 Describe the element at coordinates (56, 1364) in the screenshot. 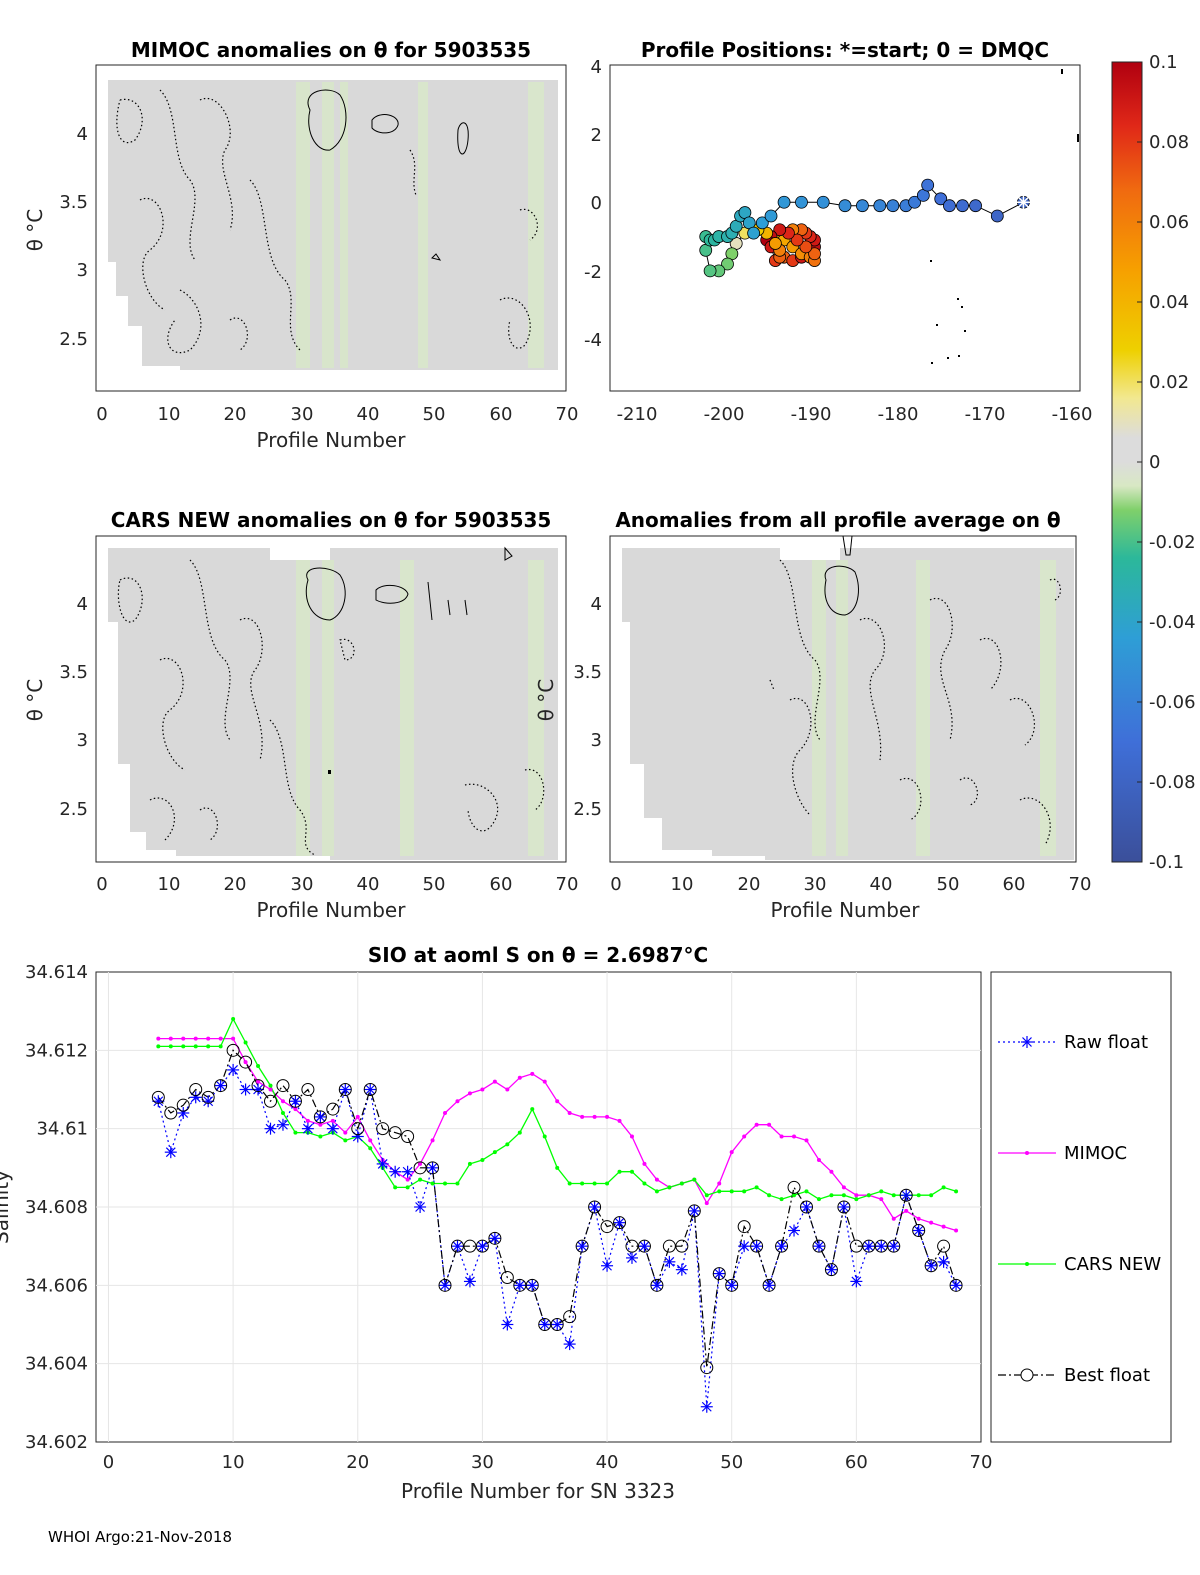

I see `y-tick-label: 34.604` at that location.